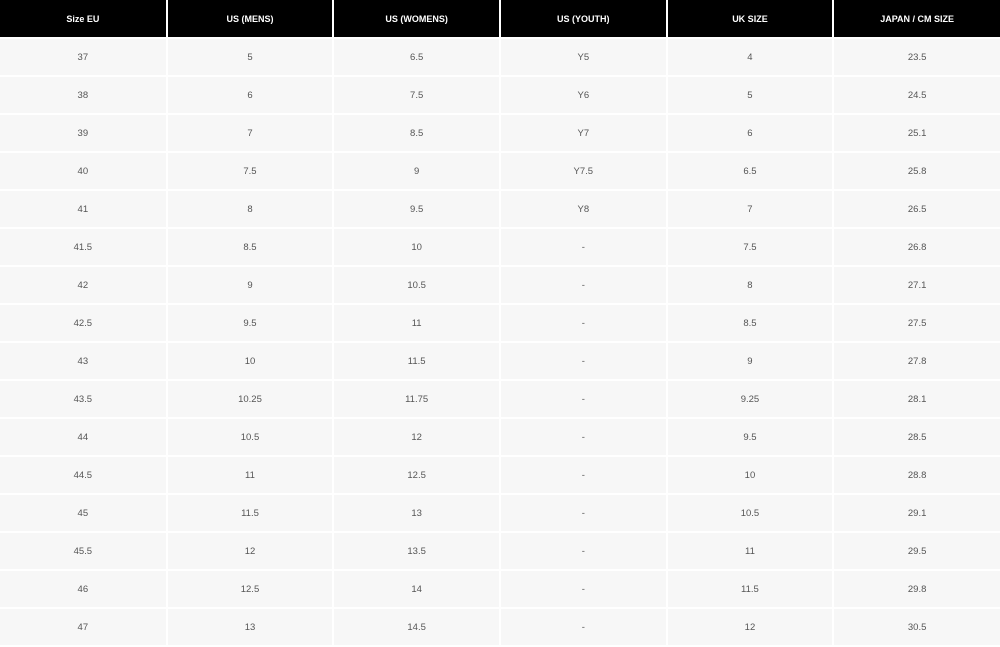  I want to click on table-cell: 29.8, so click(916, 588).